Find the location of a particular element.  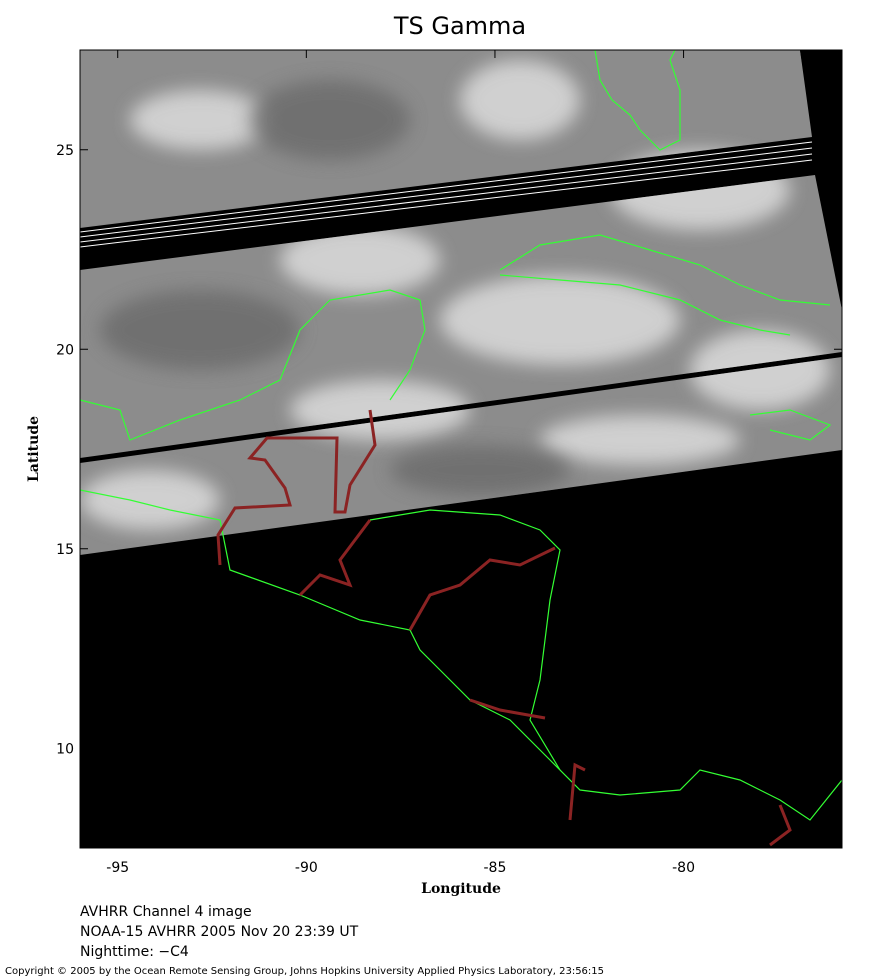

y-tick-label: 15 is located at coordinates (65, 550).